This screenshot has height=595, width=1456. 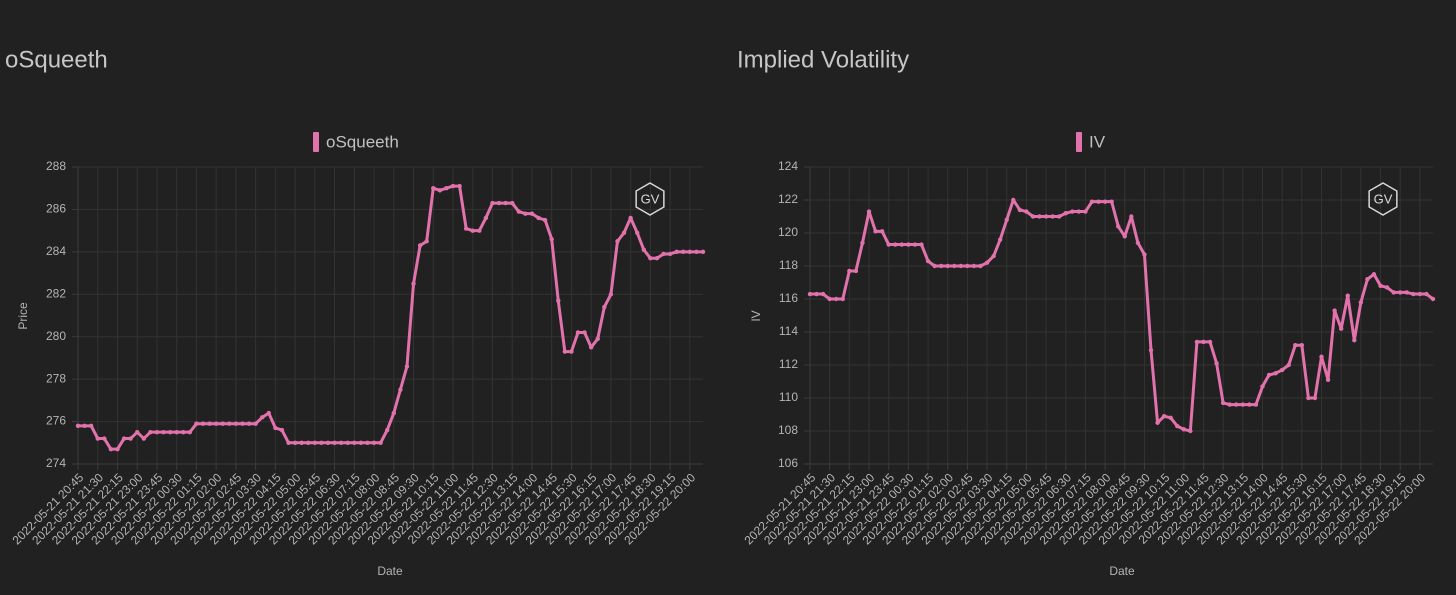 I want to click on watermark-text: GV, so click(x=1383, y=198).